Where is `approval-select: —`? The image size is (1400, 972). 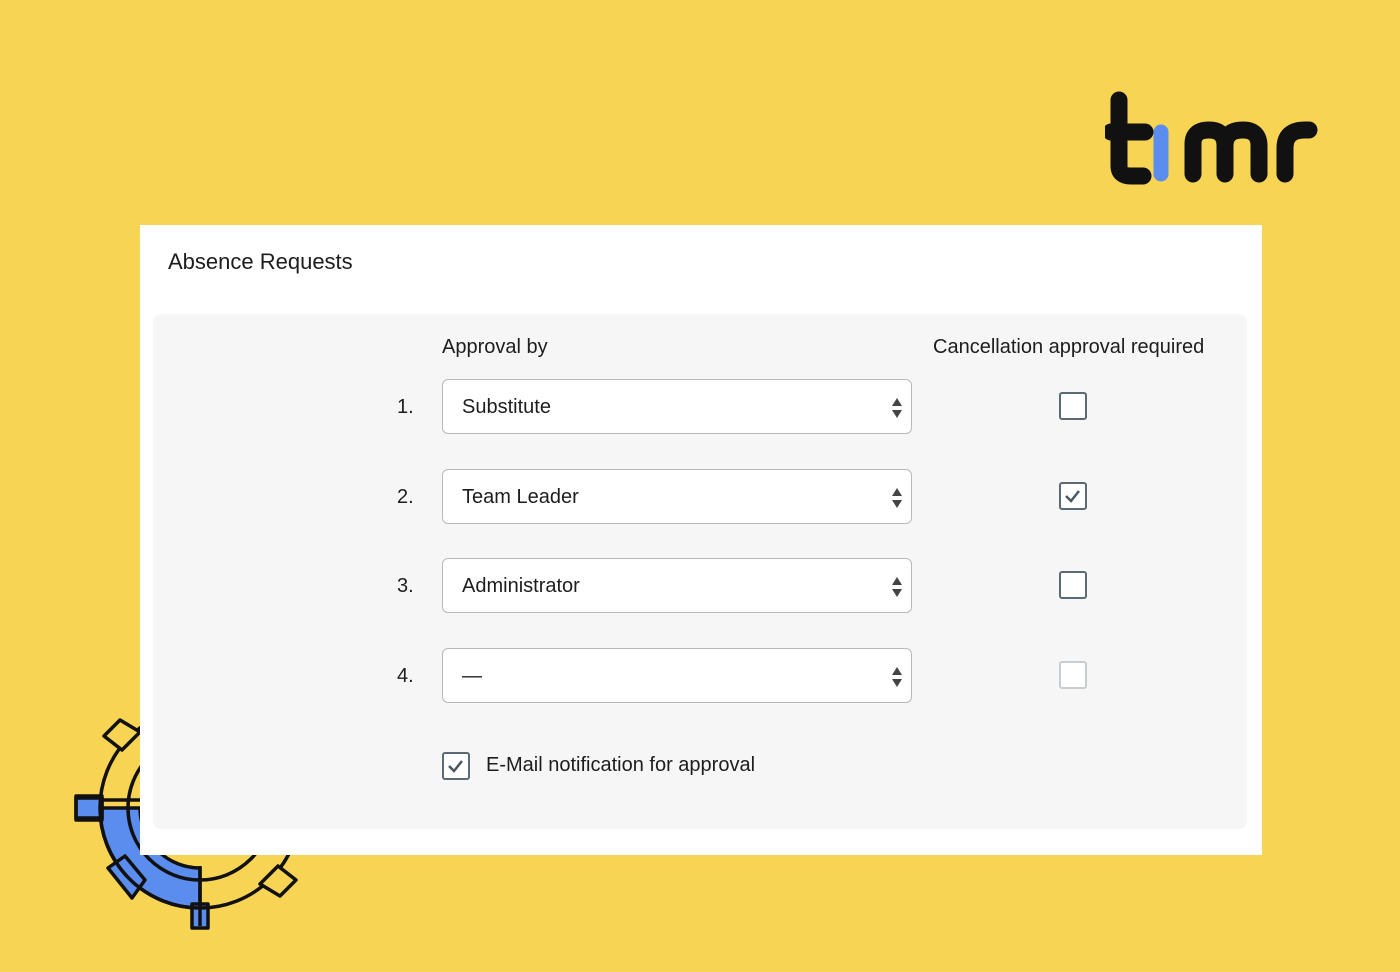
approval-select: — is located at coordinates (677, 675).